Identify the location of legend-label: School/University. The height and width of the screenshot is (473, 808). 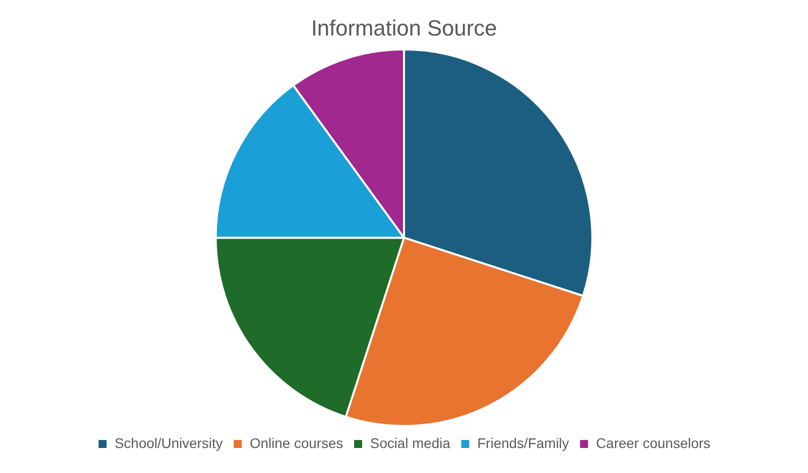
(168, 442).